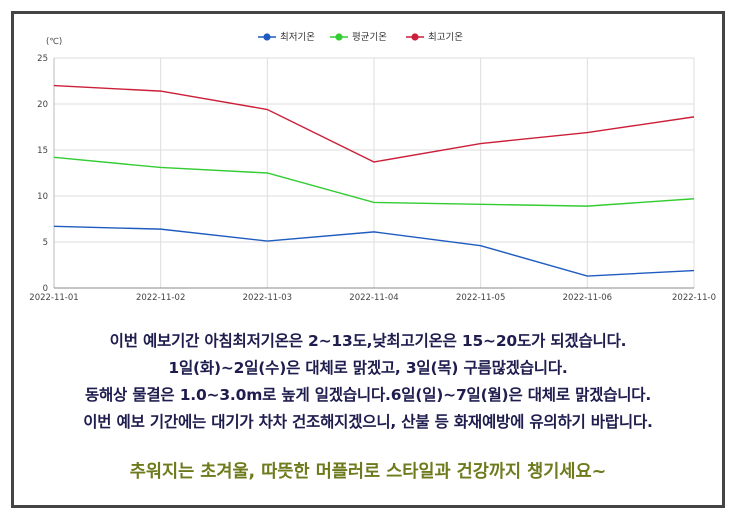 This screenshot has height=520, width=737. I want to click on legend-item-1: 평균기온, so click(358, 37).